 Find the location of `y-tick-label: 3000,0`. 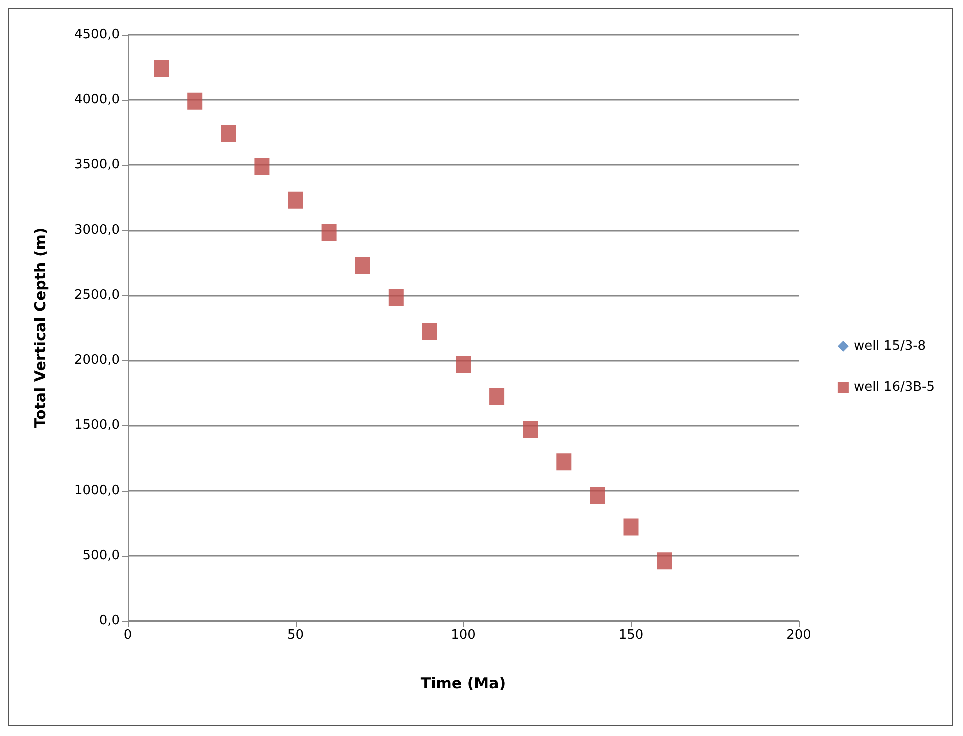

y-tick-label: 3000,0 is located at coordinates (97, 230).